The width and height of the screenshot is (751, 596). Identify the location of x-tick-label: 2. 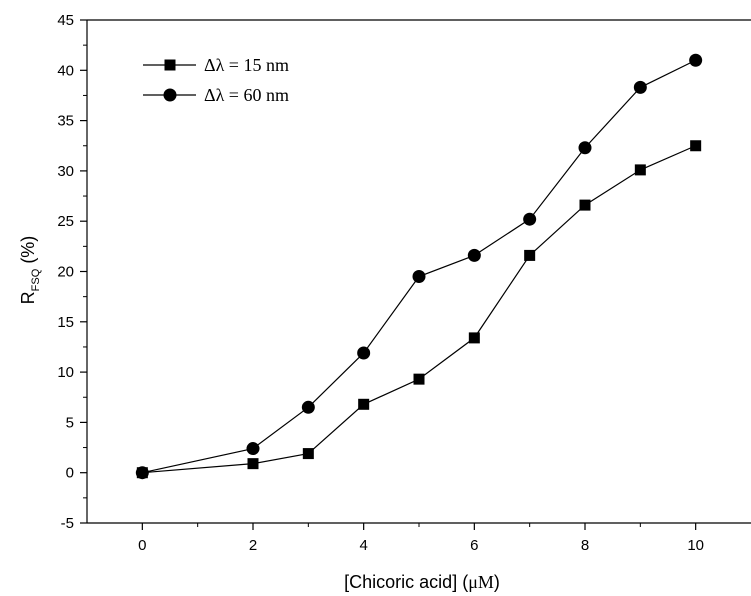
(253, 545).